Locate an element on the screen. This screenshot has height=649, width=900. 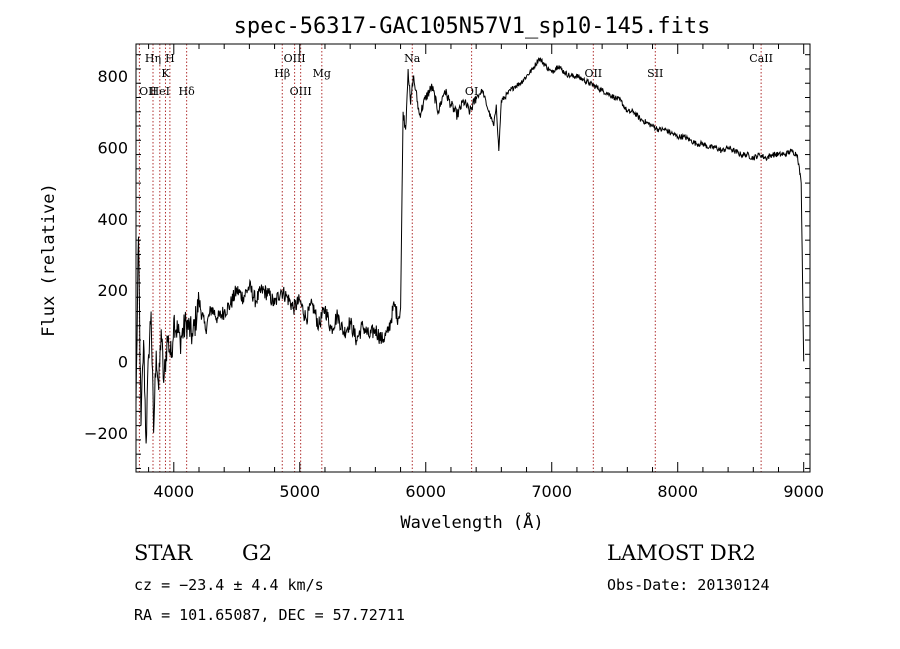
ra-dec-coordinates: RA = 101.65087, DEC = 57.72711 is located at coordinates (269, 615).